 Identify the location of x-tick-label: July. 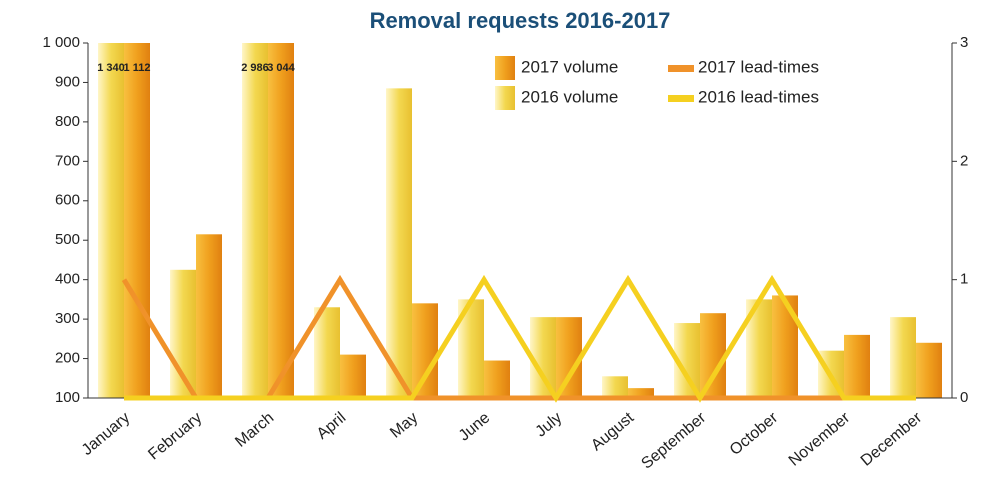
(549, 424).